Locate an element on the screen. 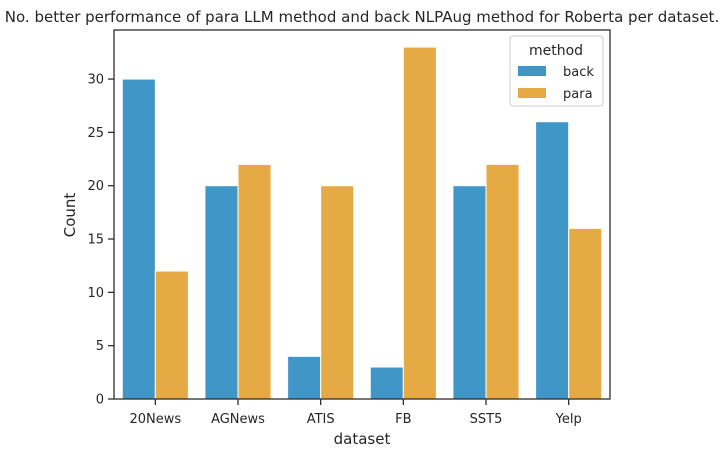  bar-para-atis is located at coordinates (337, 292).